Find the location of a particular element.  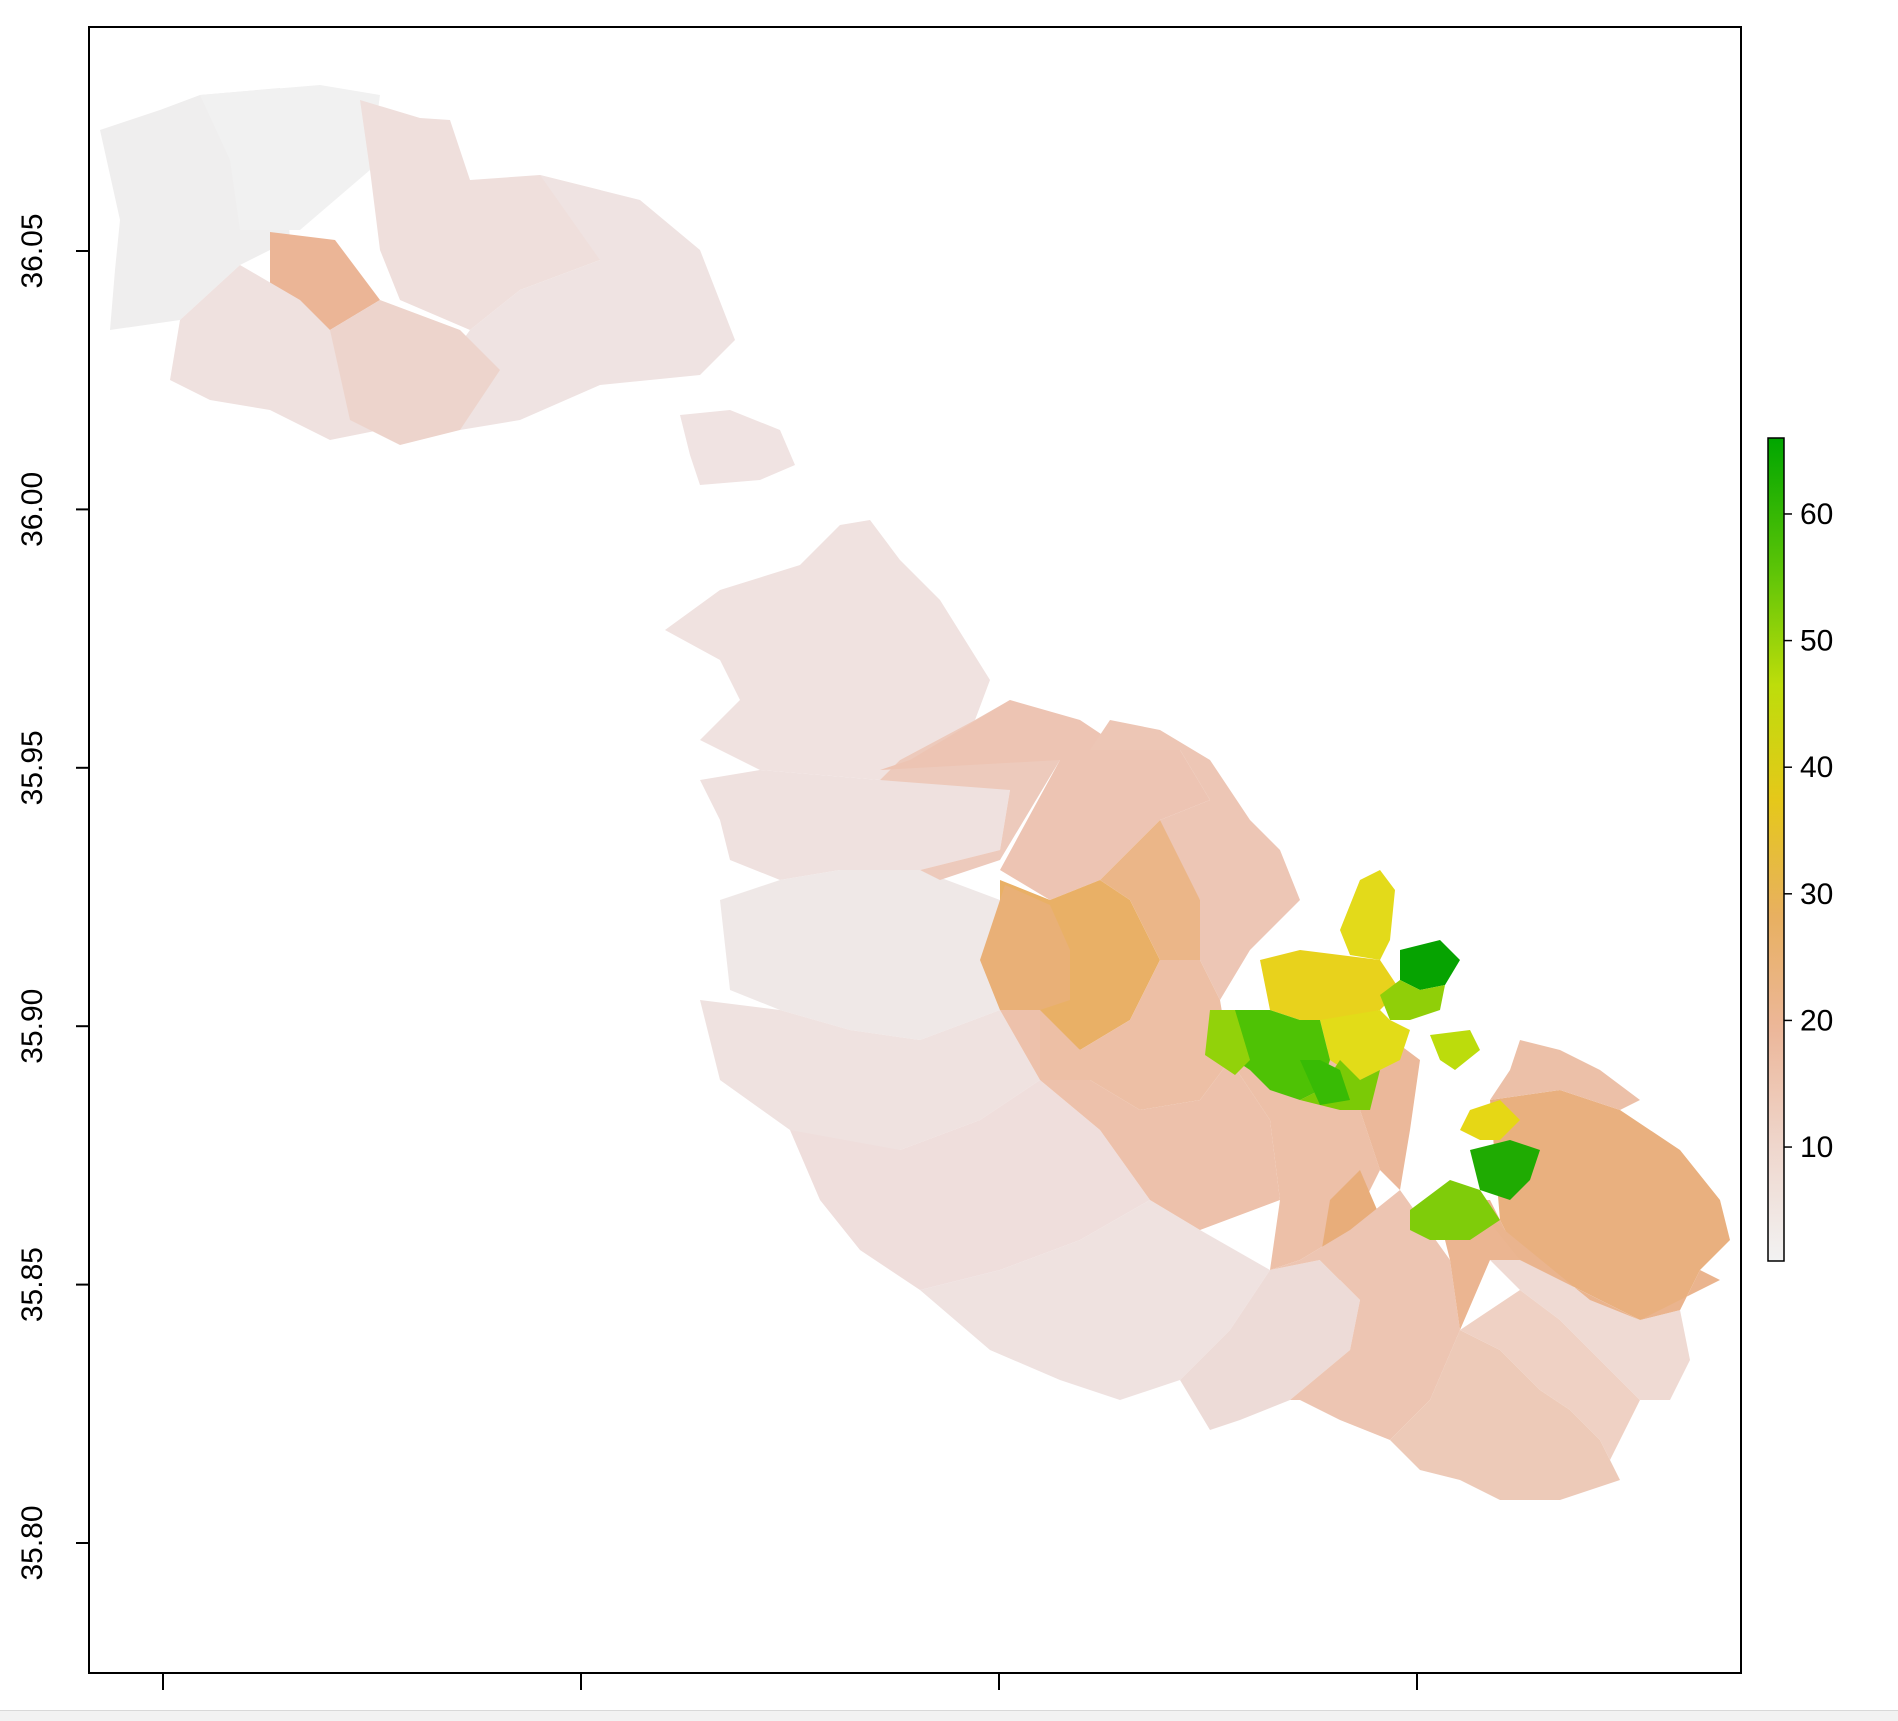

legend-tick-label: 30 is located at coordinates (1816, 894).